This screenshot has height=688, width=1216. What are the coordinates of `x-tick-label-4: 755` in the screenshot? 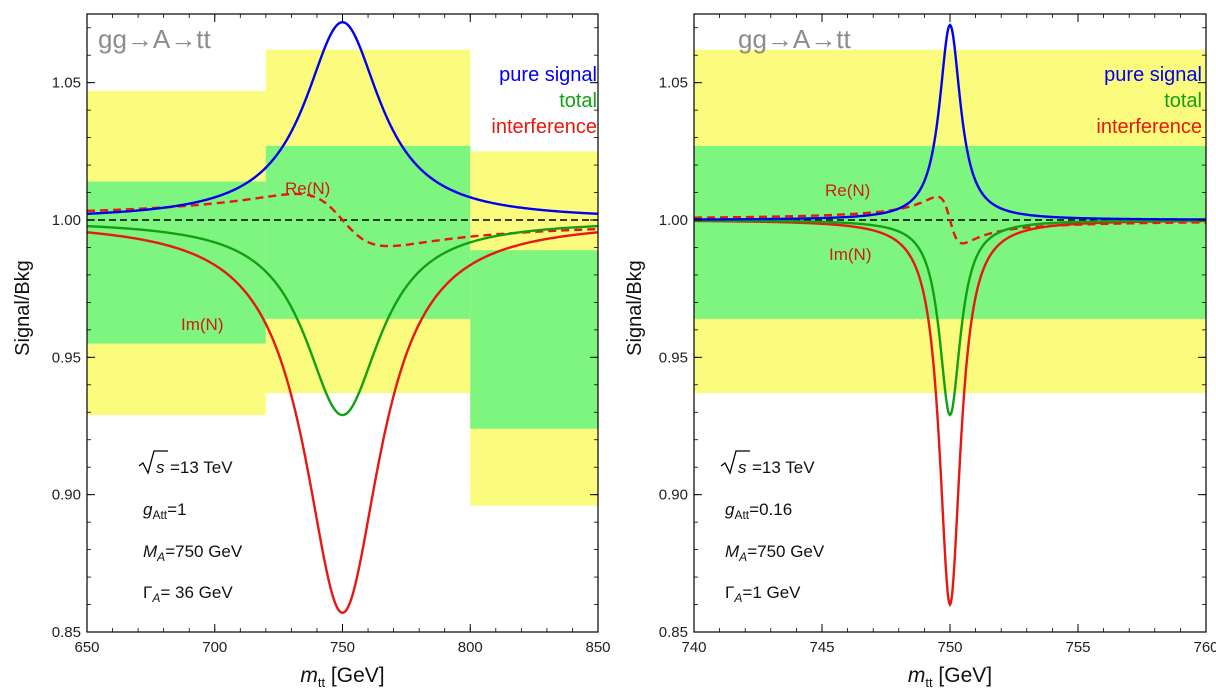 It's located at (1077, 647).